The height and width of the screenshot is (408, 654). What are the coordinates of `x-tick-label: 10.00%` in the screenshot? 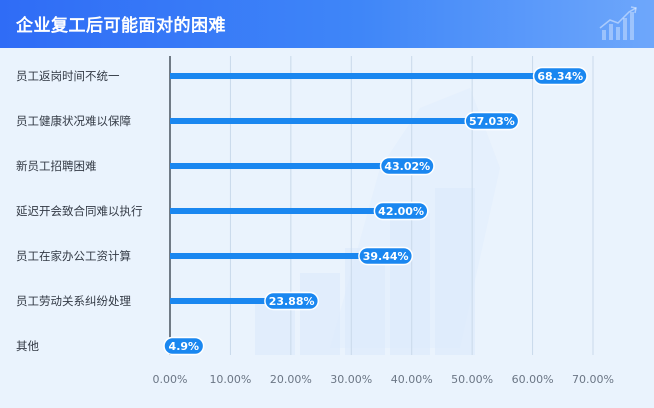 It's located at (230, 379).